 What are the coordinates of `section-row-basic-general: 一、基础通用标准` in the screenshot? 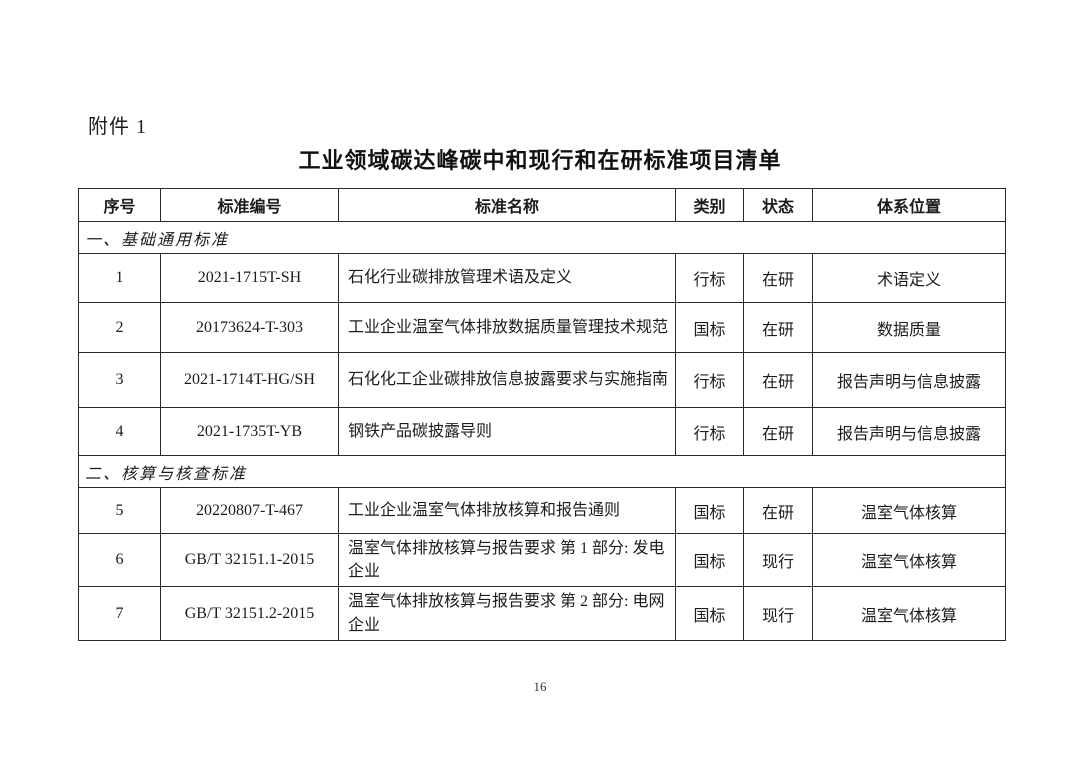 It's located at (542, 237).